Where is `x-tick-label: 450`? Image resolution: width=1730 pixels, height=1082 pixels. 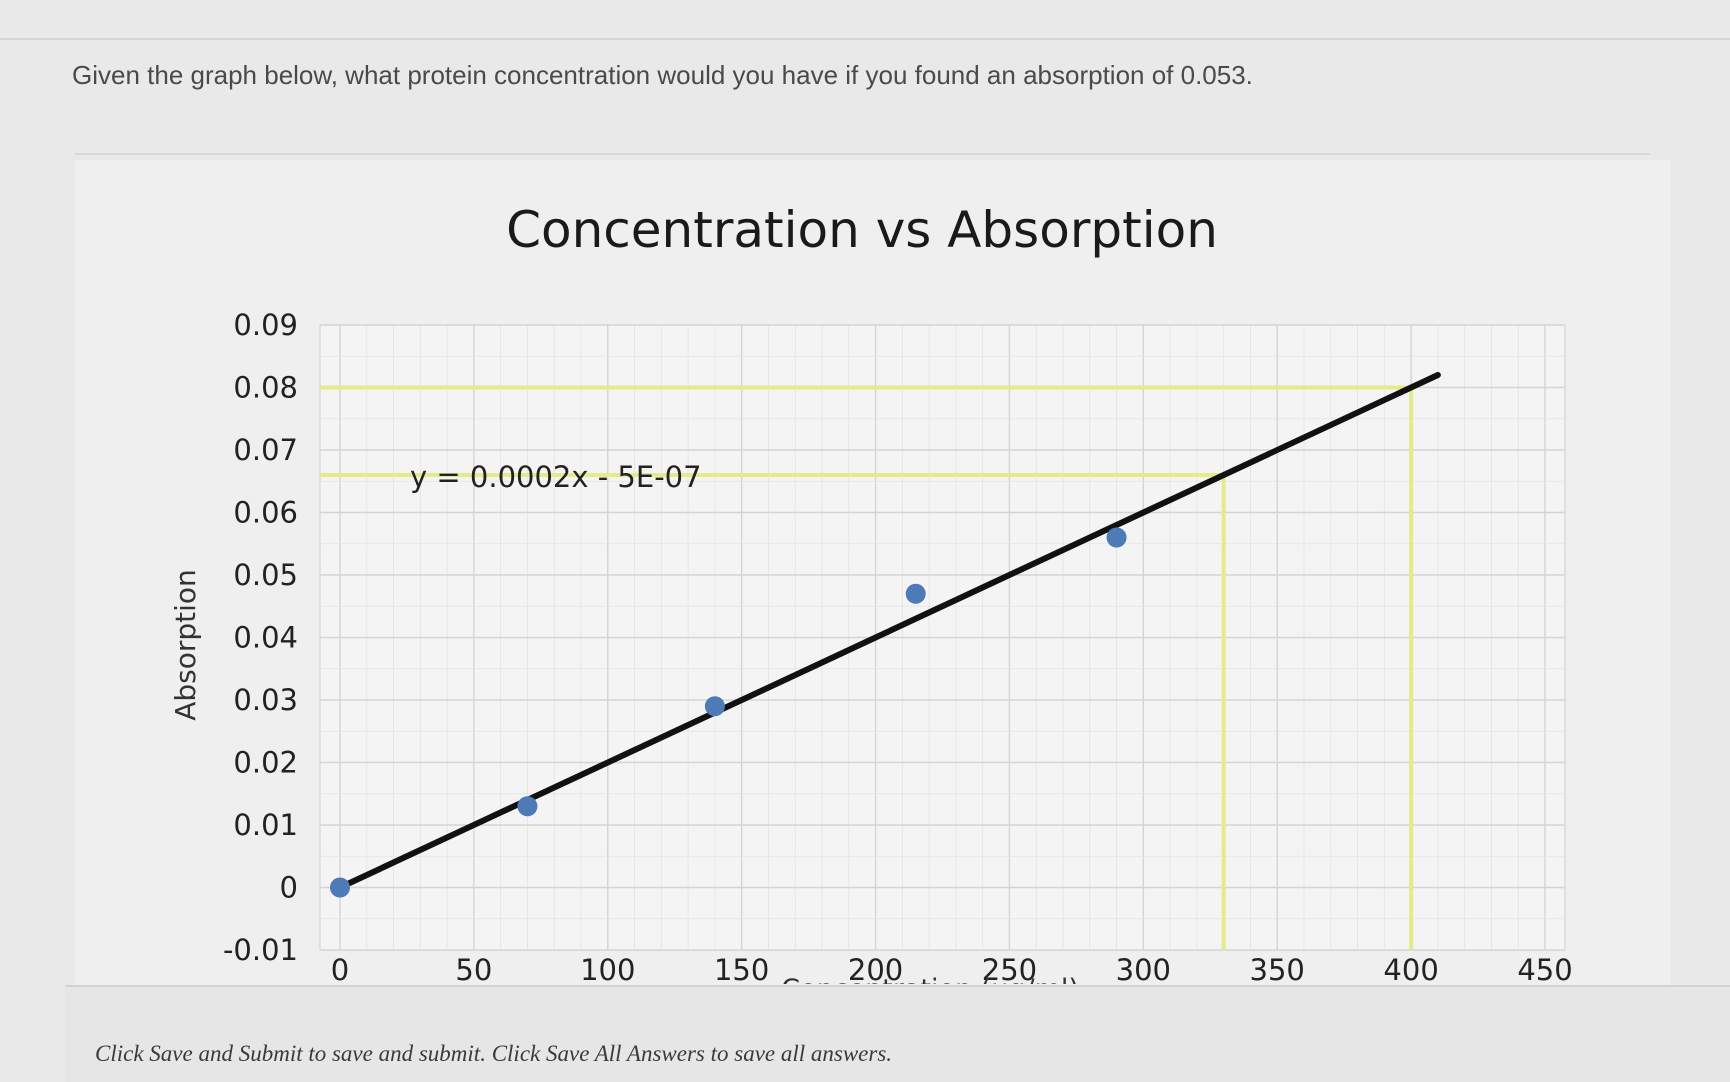
x-tick-label: 450 is located at coordinates (1544, 970).